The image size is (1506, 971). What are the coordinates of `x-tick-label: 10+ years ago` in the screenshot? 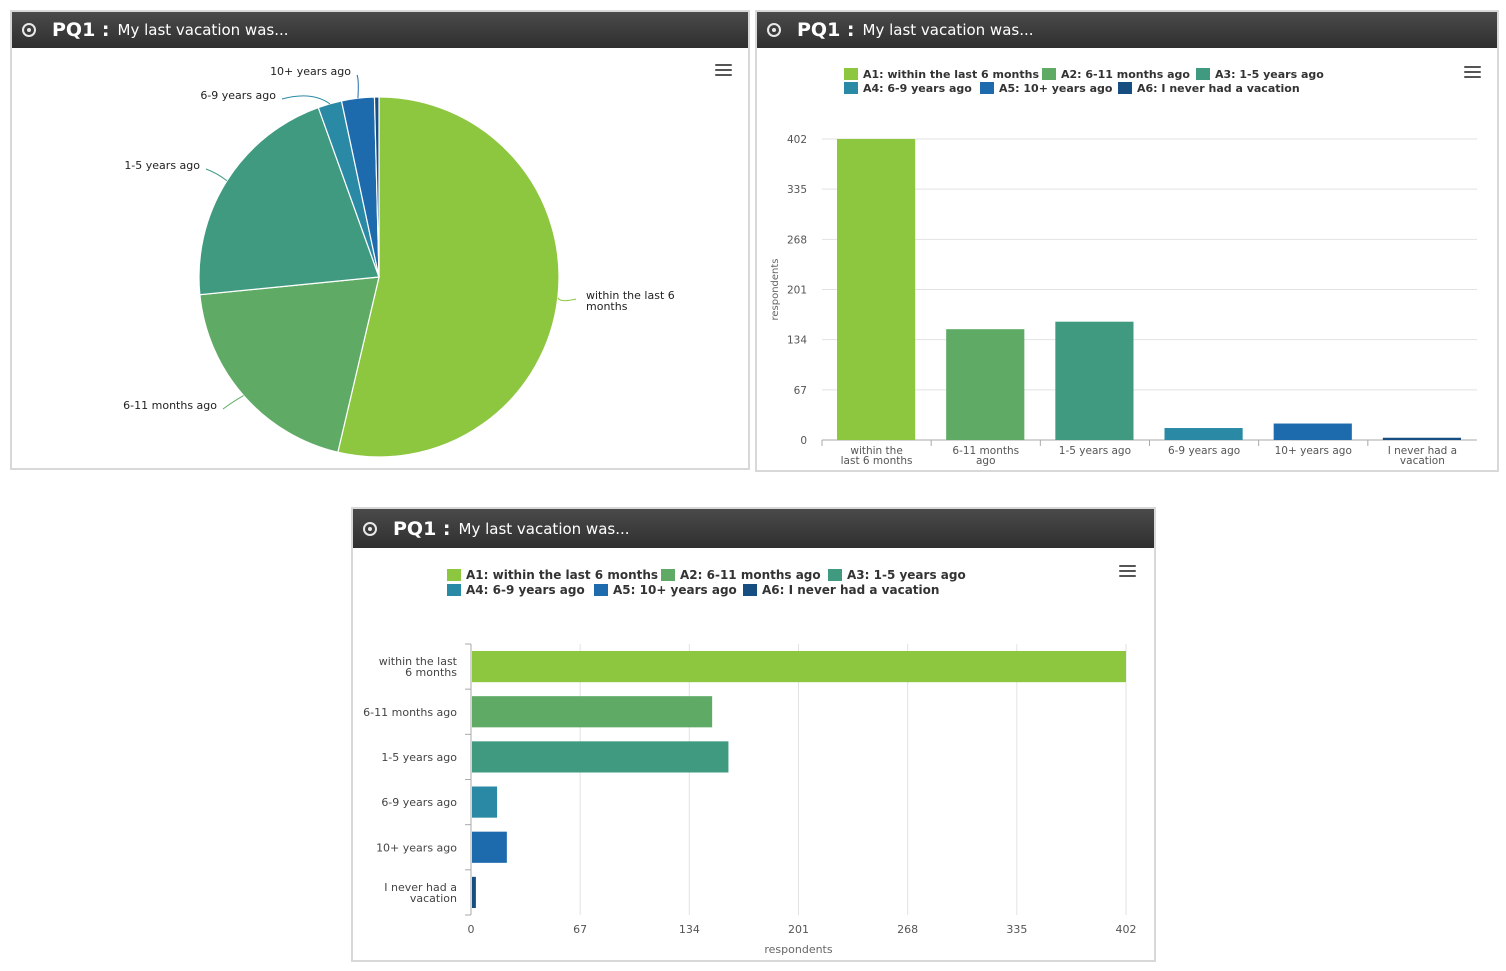 It's located at (1313, 451).